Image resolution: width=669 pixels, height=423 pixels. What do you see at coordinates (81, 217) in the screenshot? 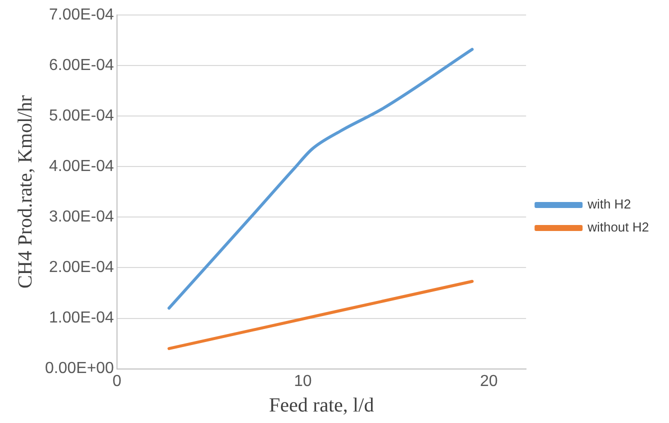
I see `y-tick-label: 3.00E-04` at bounding box center [81, 217].